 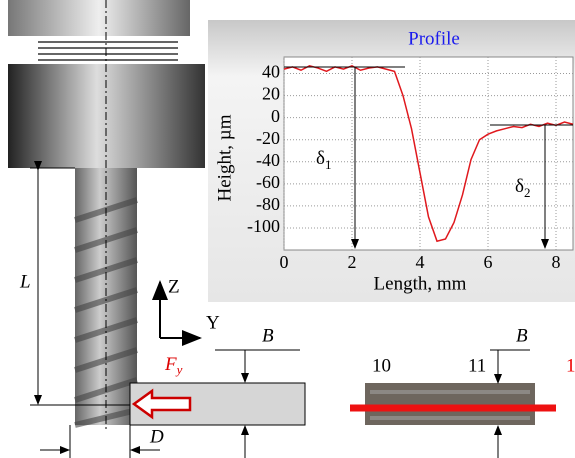 What do you see at coordinates (263, 226) in the screenshot?
I see `y-tick-label: -100` at bounding box center [263, 226].